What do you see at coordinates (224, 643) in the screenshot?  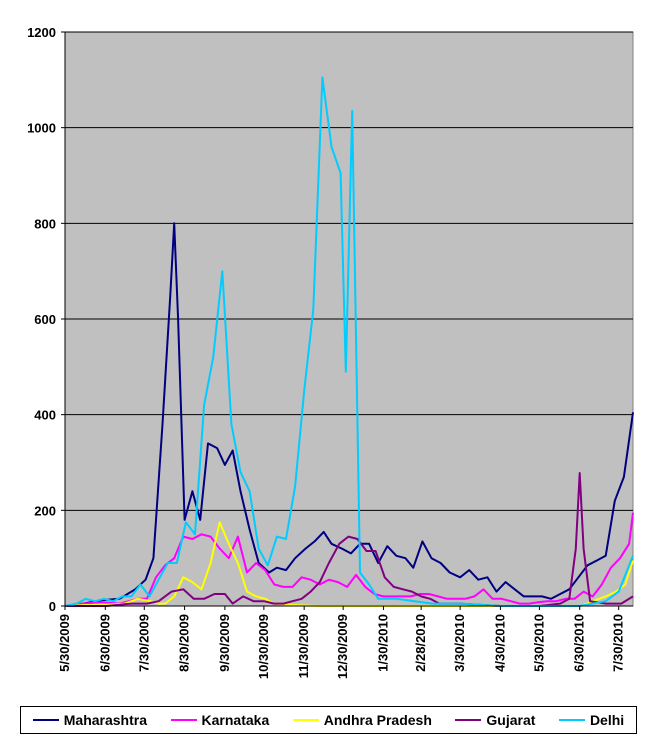 I see `x-tick-label: 9/30/2009` at bounding box center [224, 643].